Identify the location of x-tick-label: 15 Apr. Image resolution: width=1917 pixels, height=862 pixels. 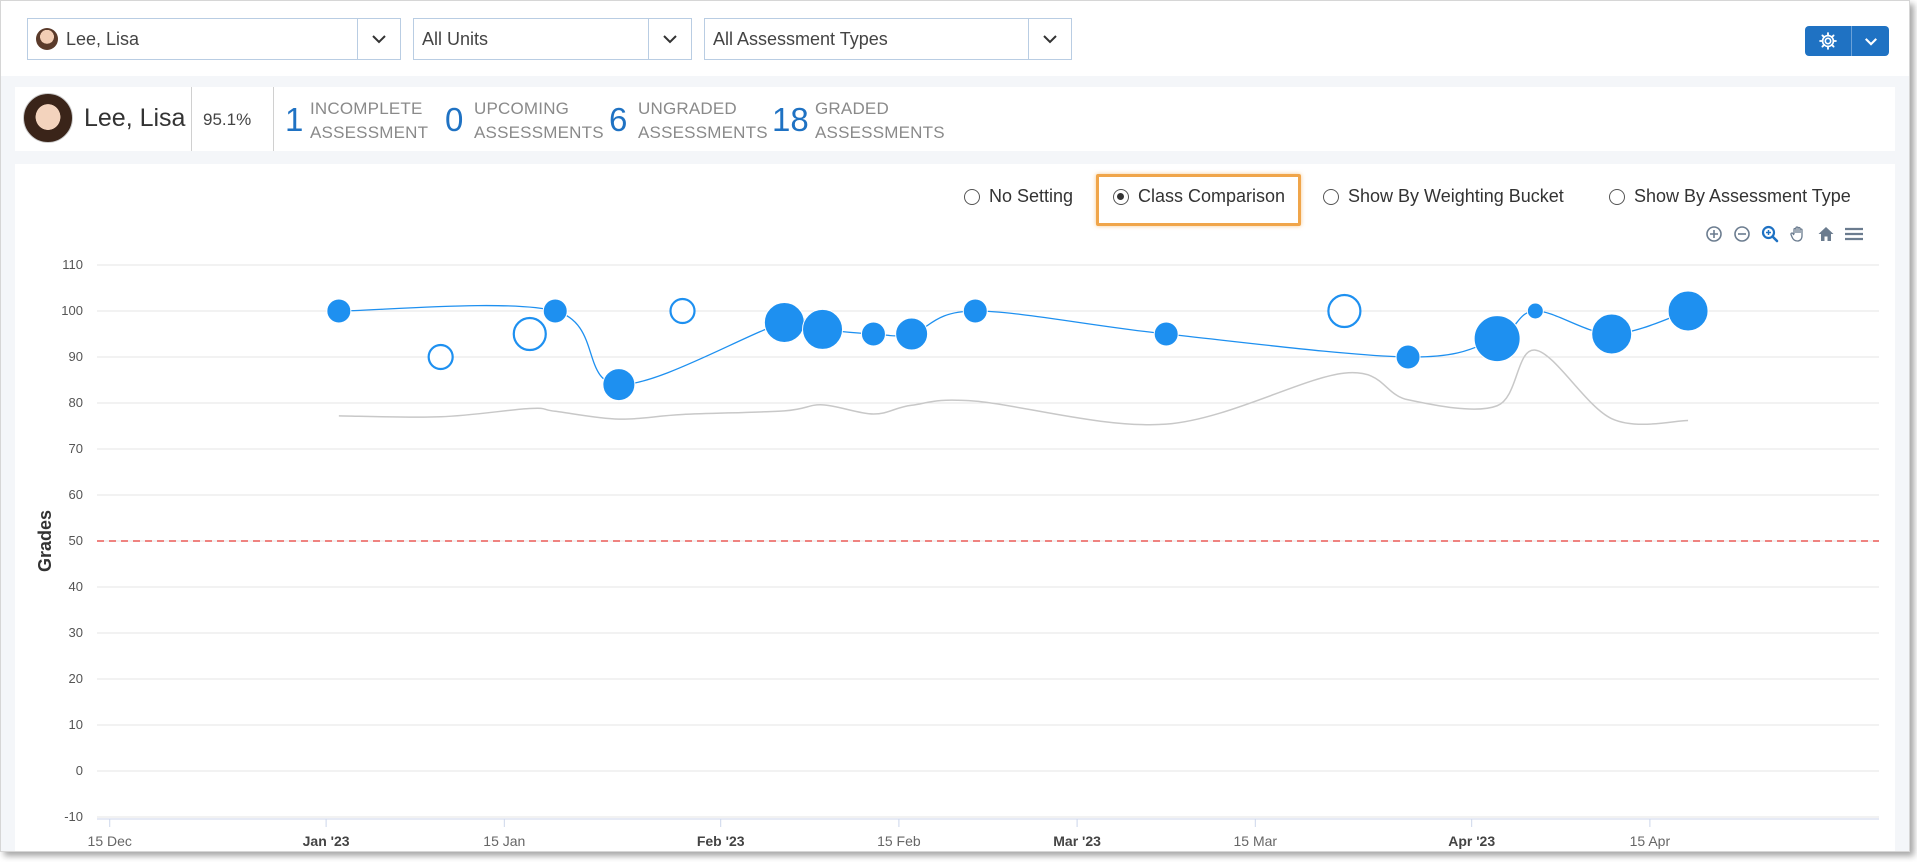
(1650, 841).